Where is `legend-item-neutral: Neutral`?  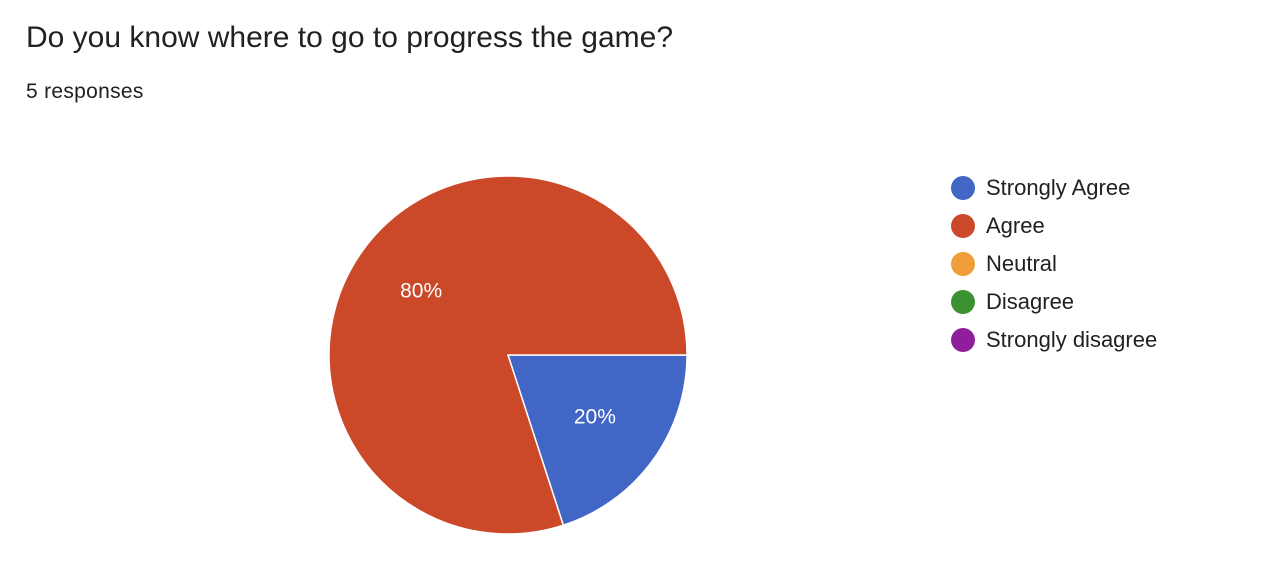 legend-item-neutral: Neutral is located at coordinates (1054, 264).